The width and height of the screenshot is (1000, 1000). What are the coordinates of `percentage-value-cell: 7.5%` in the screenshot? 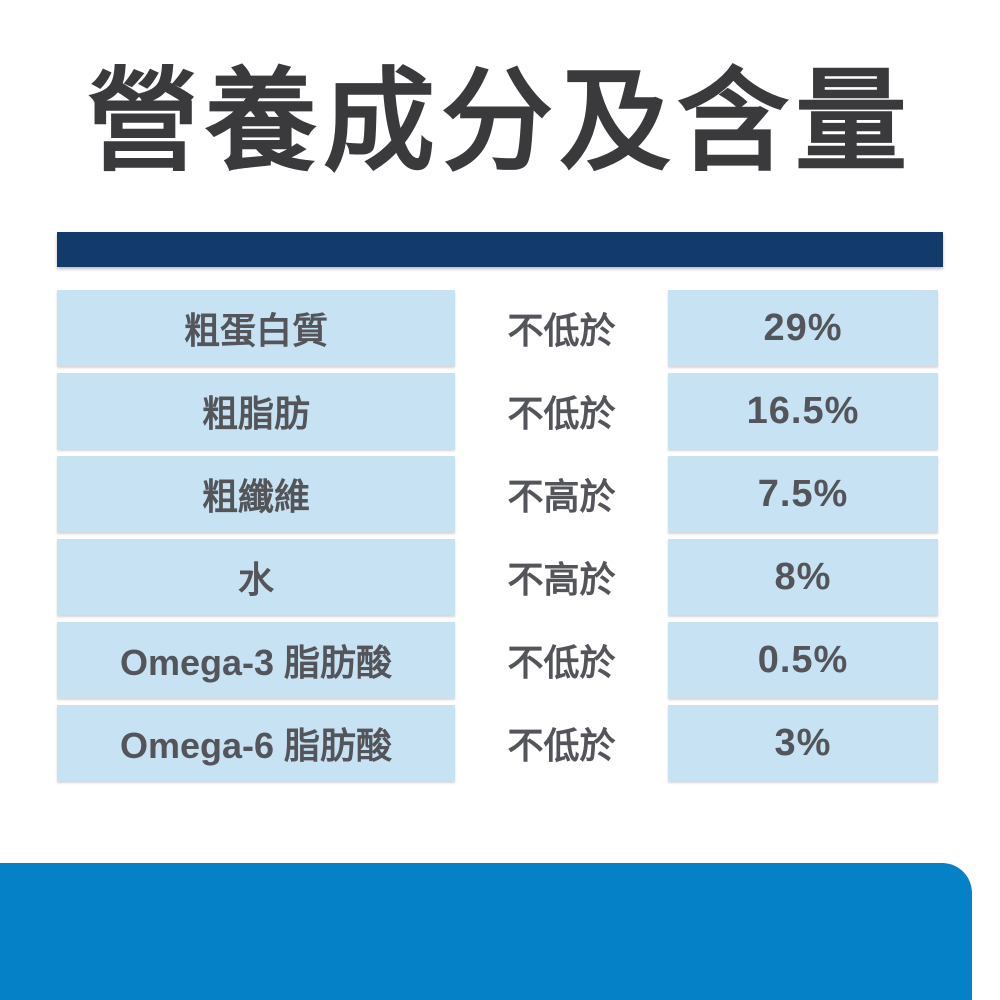 It's located at (803, 494).